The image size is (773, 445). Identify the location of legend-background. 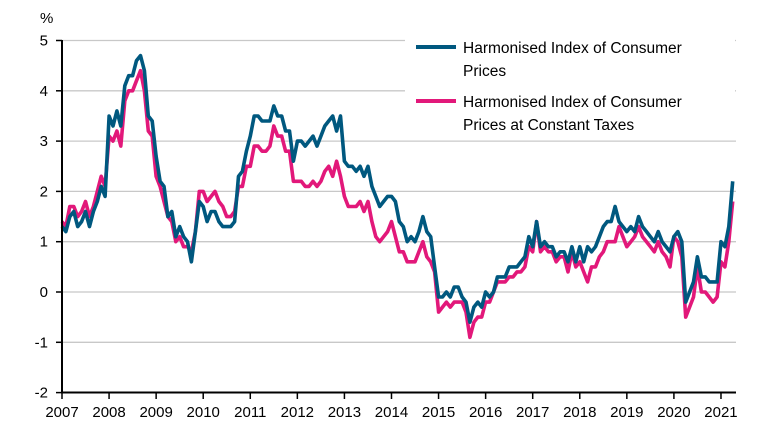
(570, 85).